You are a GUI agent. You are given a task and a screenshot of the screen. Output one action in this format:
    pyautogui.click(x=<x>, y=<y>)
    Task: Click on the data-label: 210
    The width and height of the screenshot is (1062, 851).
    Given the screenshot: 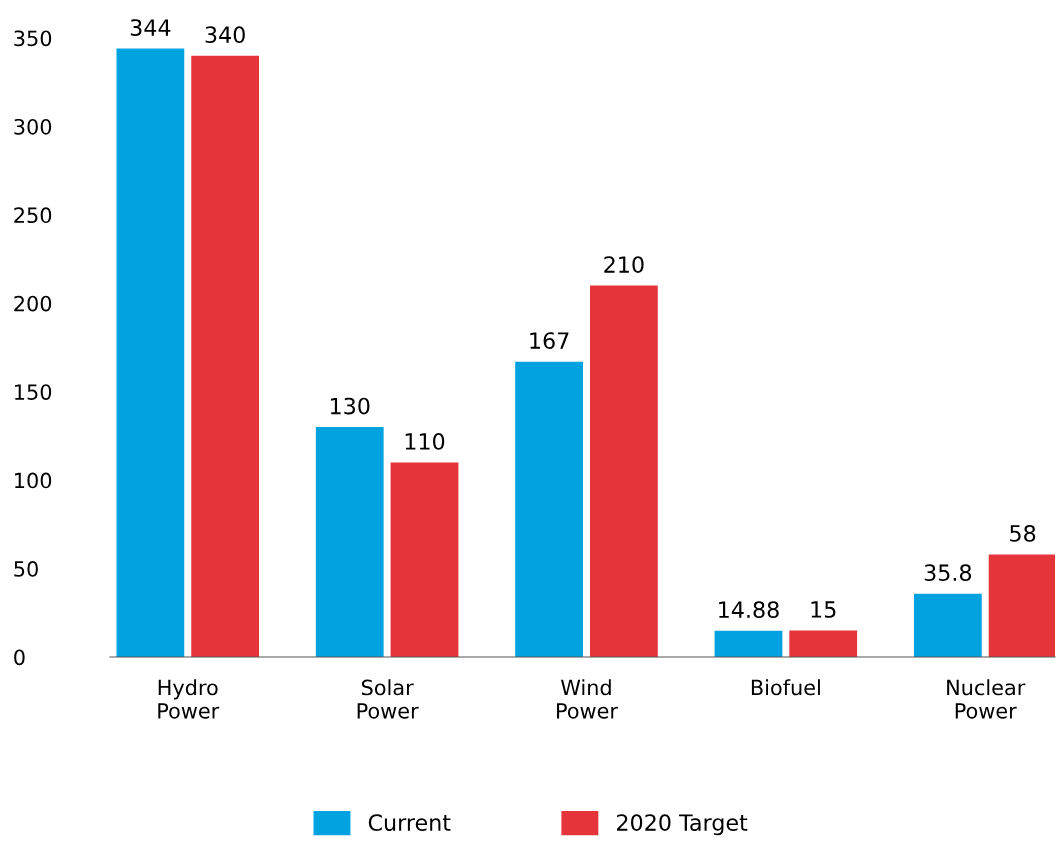 What is the action you would take?
    pyautogui.click(x=624, y=264)
    